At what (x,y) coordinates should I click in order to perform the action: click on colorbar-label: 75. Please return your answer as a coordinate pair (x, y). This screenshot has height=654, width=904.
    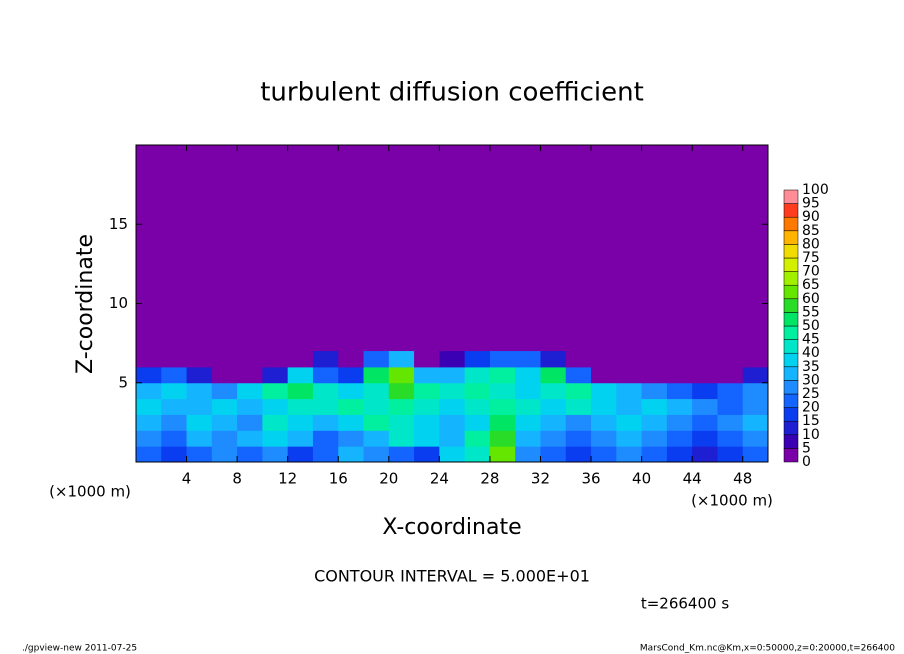
    Looking at the image, I should click on (811, 258).